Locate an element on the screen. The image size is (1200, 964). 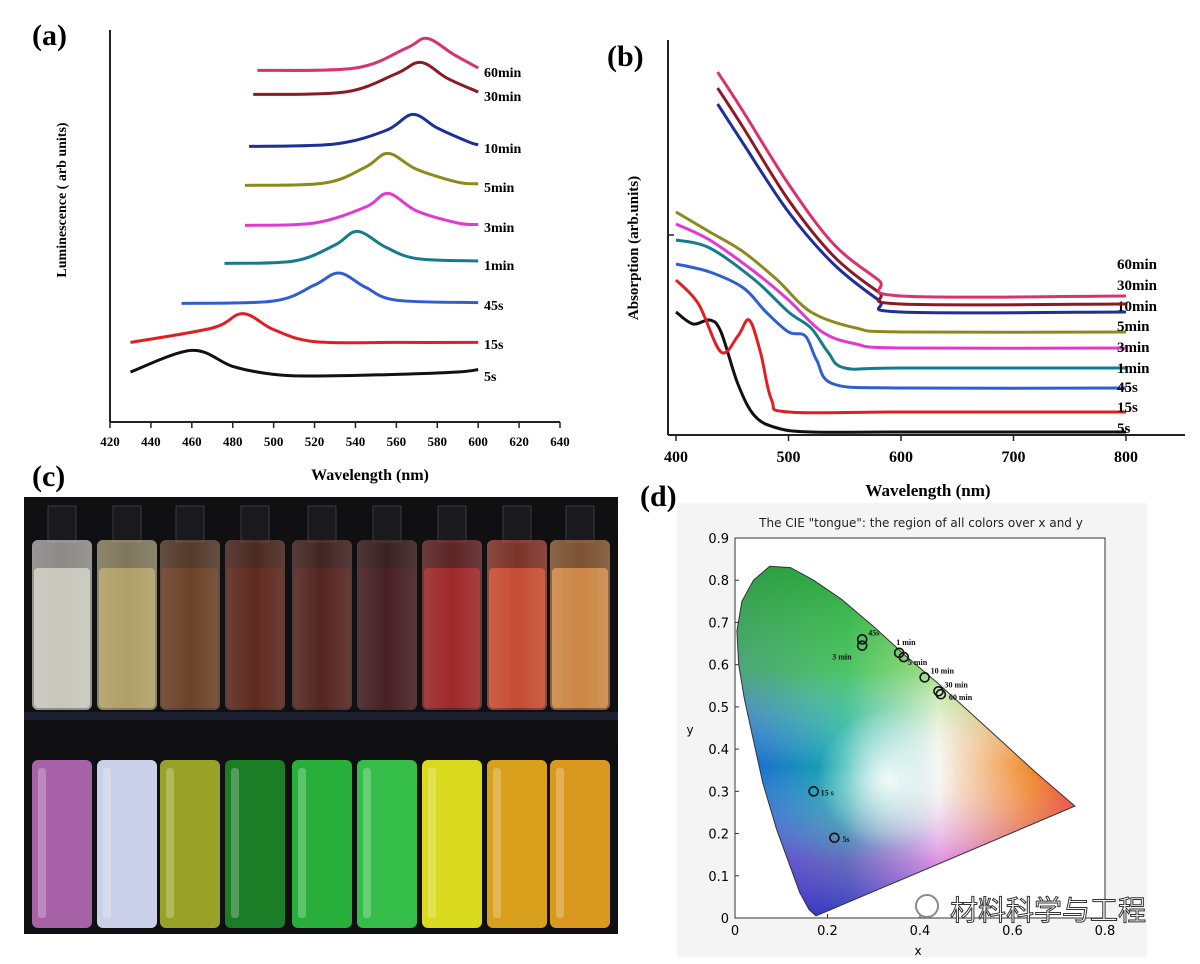
panel-b-line-60min is located at coordinates (921, 185).